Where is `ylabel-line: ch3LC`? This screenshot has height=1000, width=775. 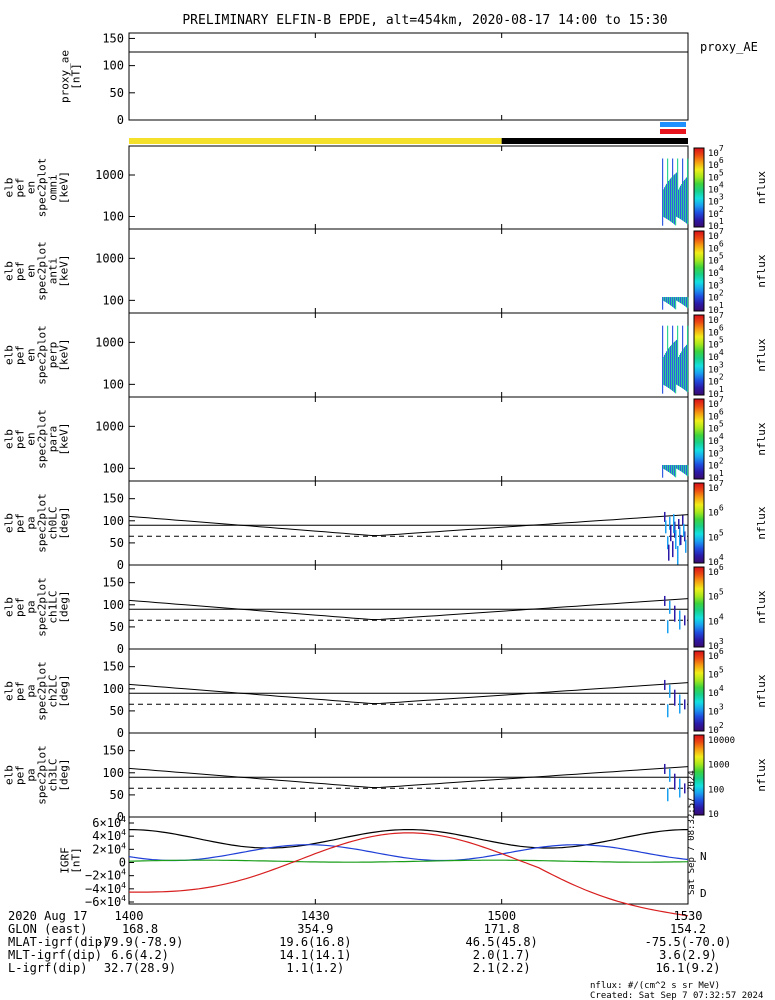 ylabel-line: ch3LC is located at coordinates (53, 774).